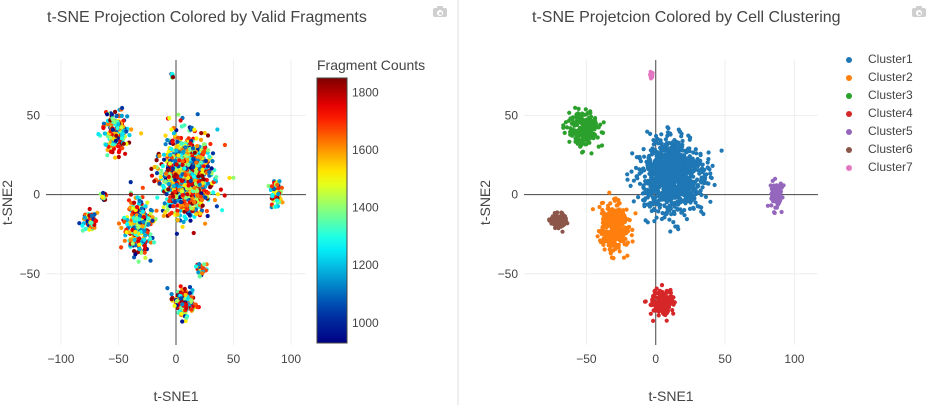  What do you see at coordinates (849, 168) in the screenshot?
I see `legend-marker` at bounding box center [849, 168].